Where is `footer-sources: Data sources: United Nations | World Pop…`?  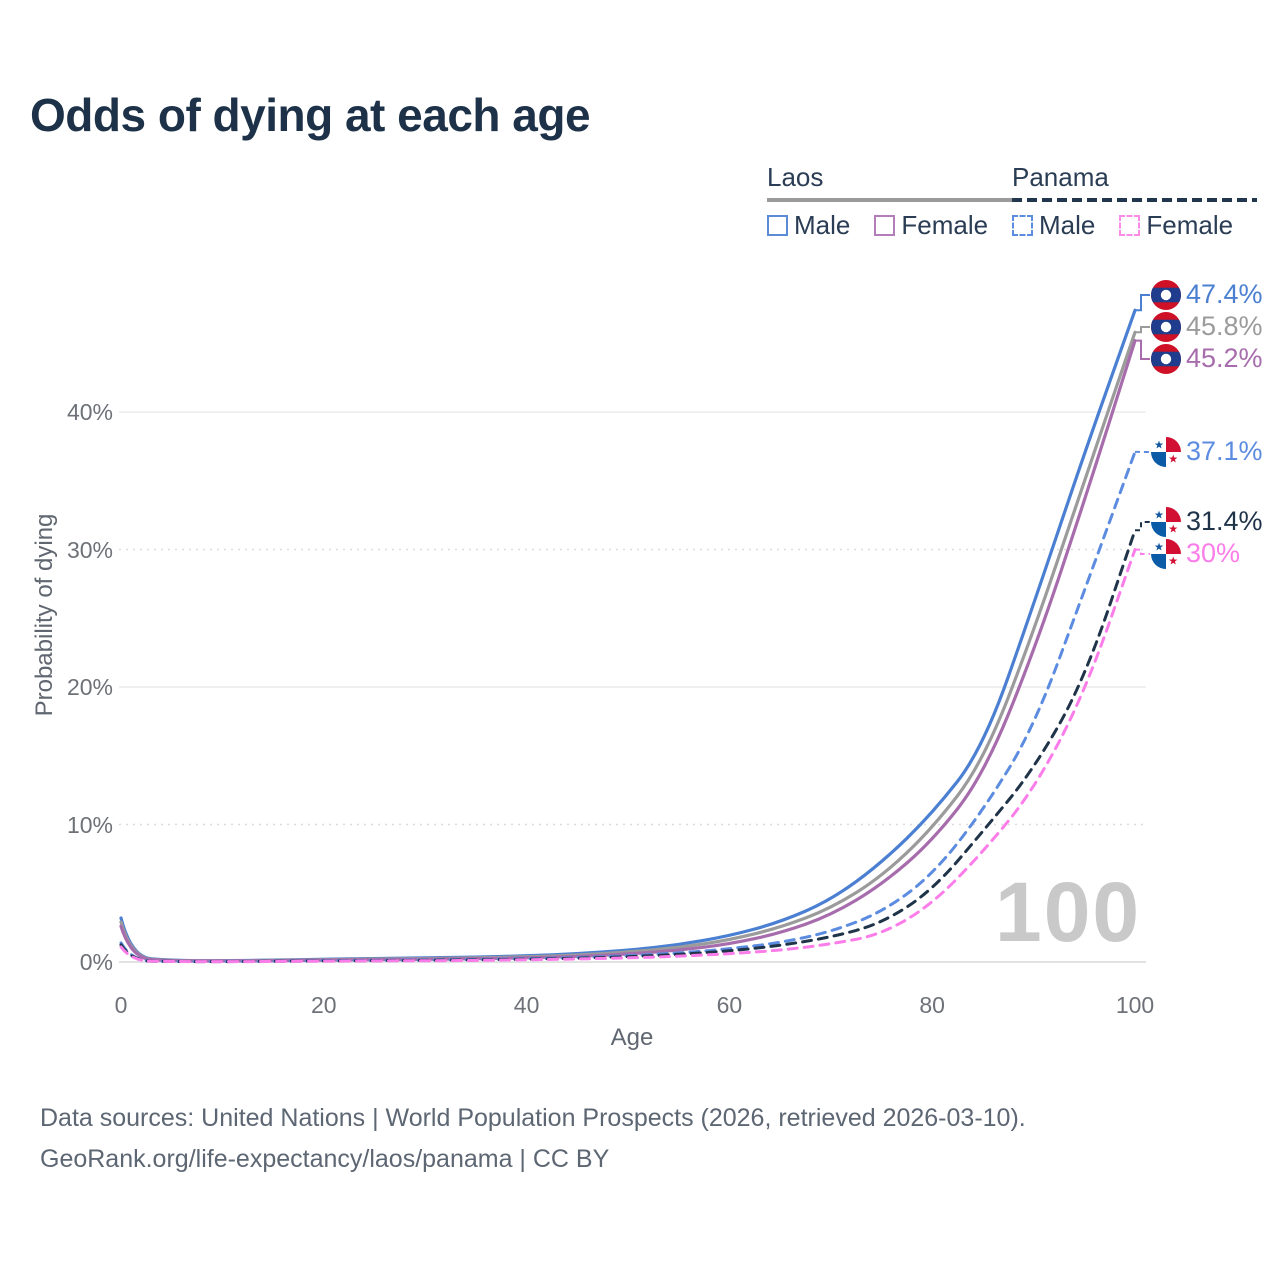
footer-sources: Data sources: United Nations | World Pop… is located at coordinates (533, 1118).